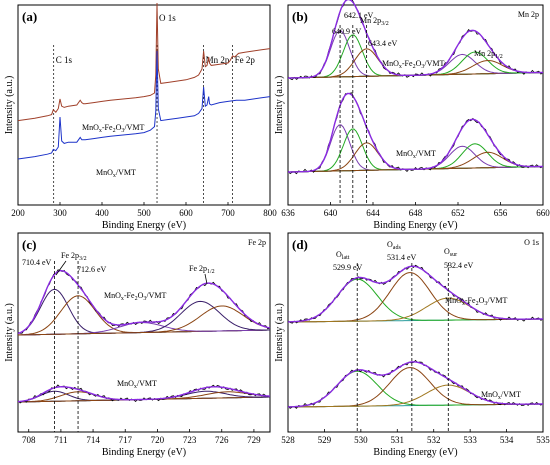 This screenshot has width=550, height=465. I want to click on peak-annotation: 712.6 eV, so click(92, 269).